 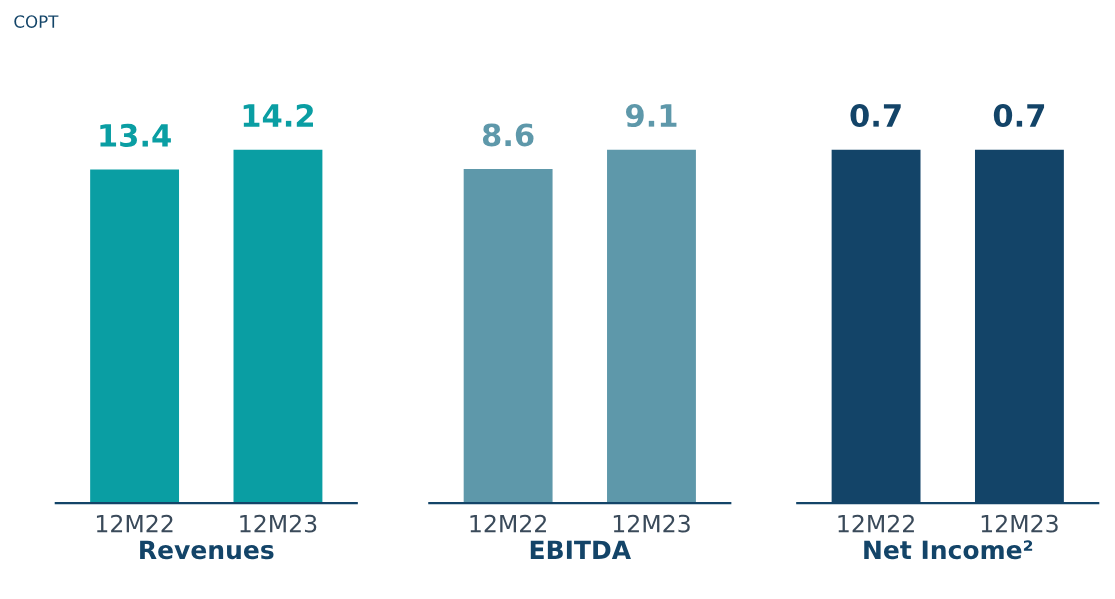 What do you see at coordinates (508, 135) in the screenshot?
I see `data-label: 8.6` at bounding box center [508, 135].